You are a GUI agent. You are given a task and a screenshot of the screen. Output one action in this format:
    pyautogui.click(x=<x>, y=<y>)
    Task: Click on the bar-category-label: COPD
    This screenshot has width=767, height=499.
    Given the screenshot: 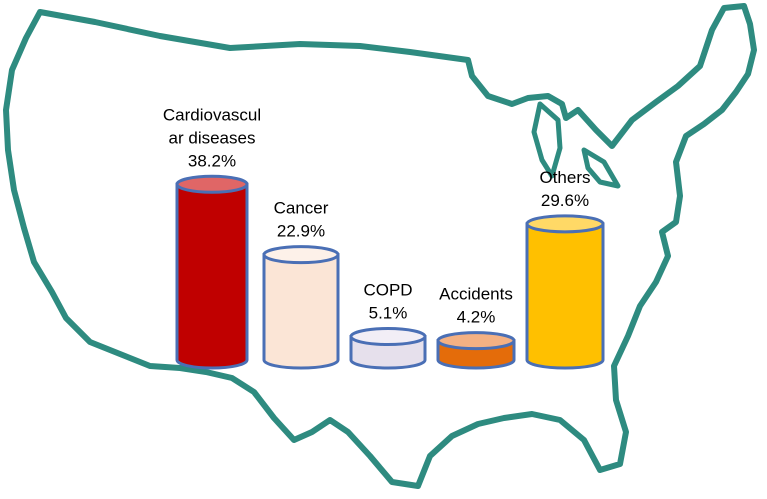 What is the action you would take?
    pyautogui.click(x=387, y=290)
    